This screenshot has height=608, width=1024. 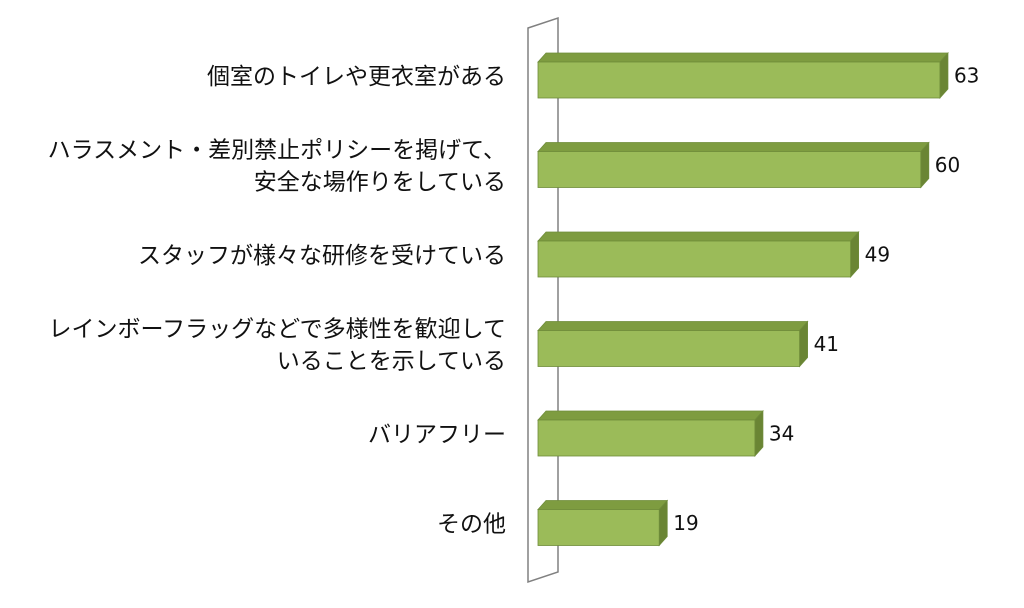 What do you see at coordinates (685, 523) in the screenshot?
I see `data-label: 19` at bounding box center [685, 523].